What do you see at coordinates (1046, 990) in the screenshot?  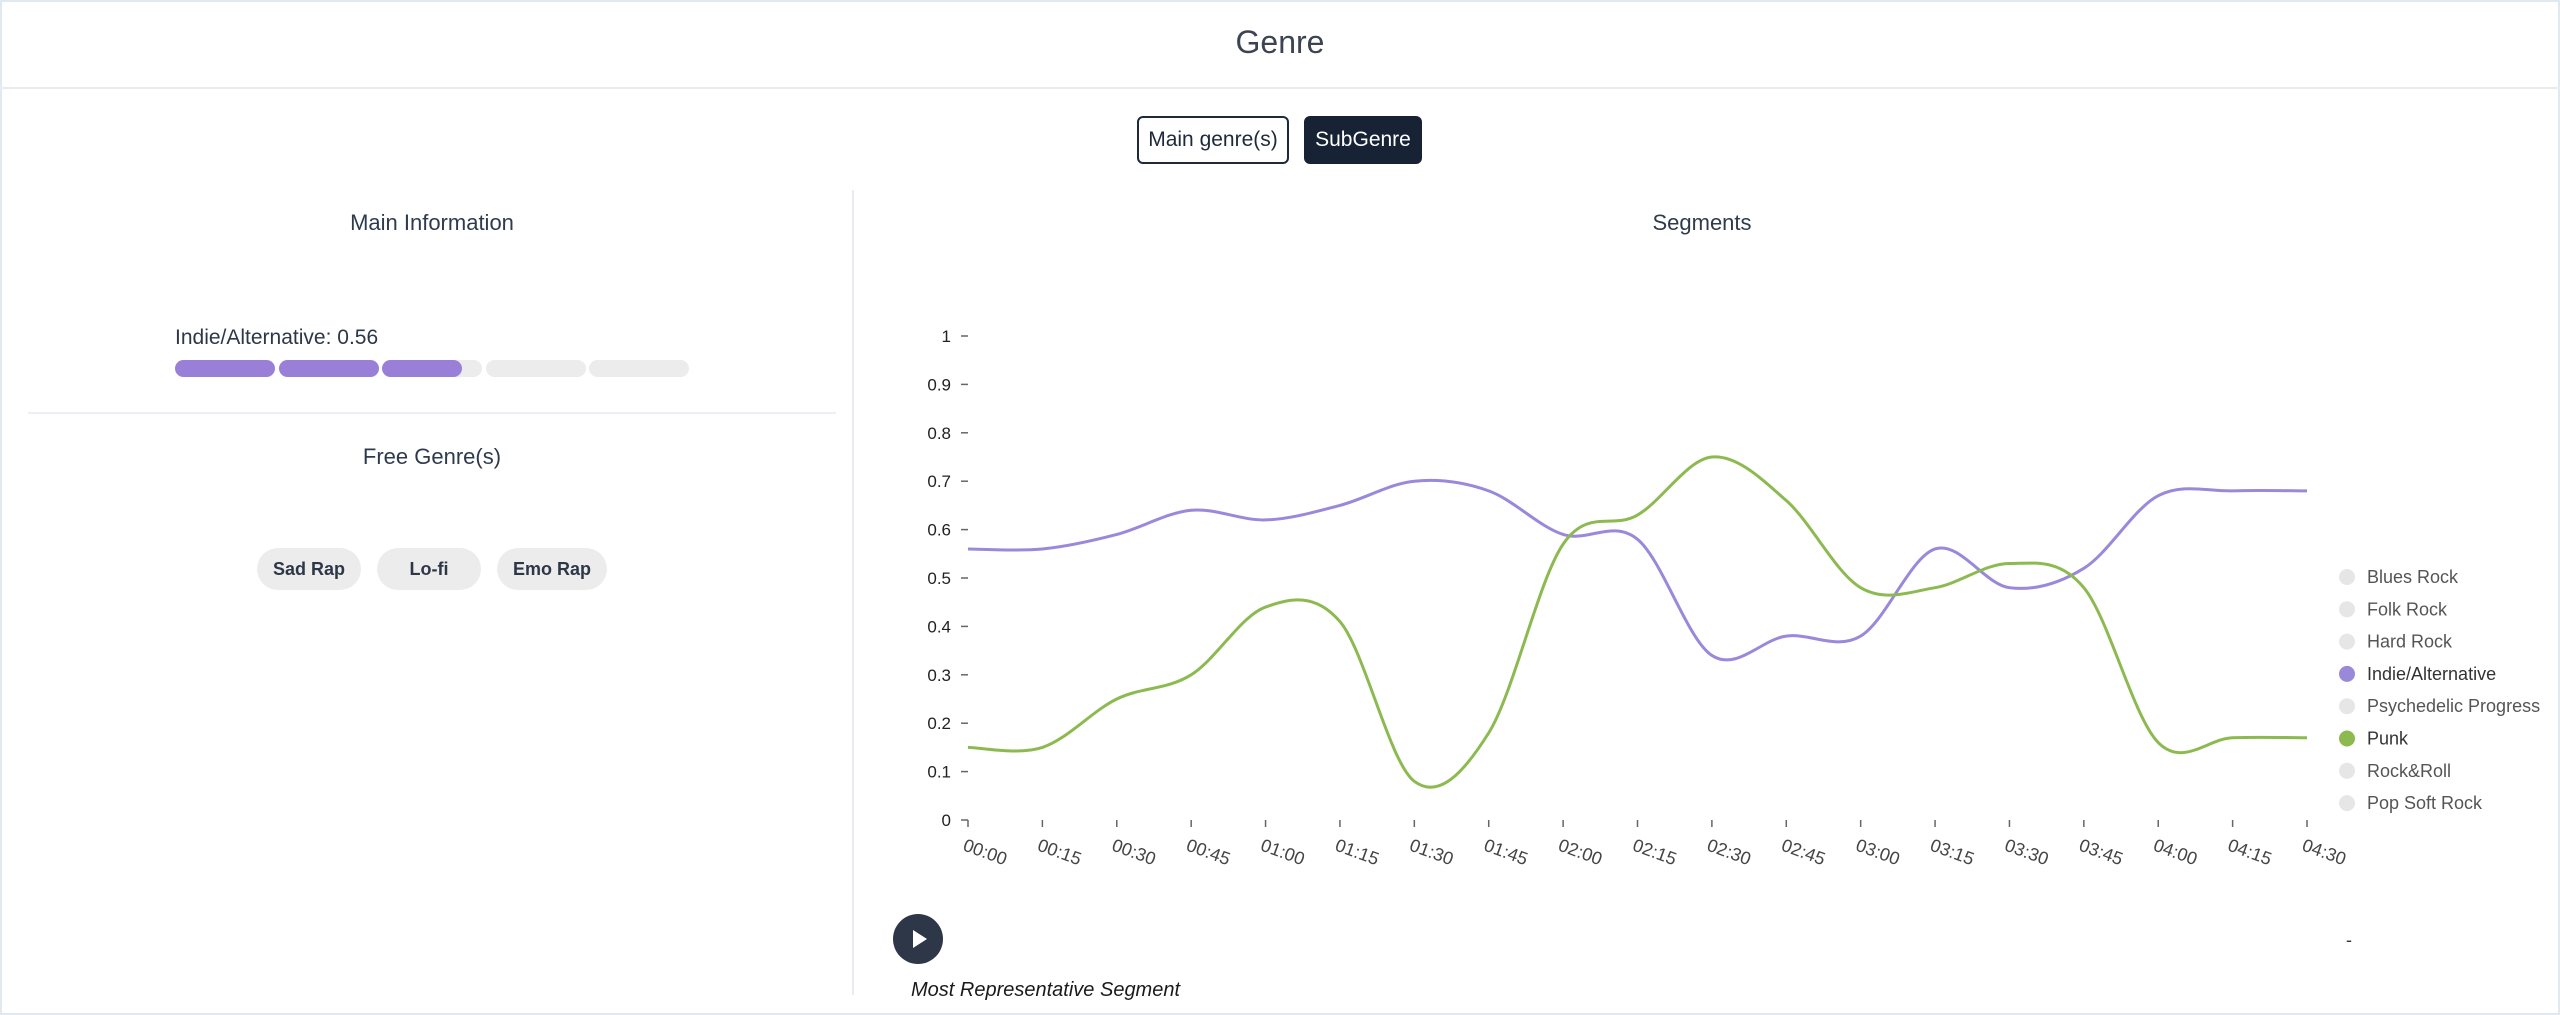 I see `most-representative-segment-label: Most Representative Segment` at bounding box center [1046, 990].